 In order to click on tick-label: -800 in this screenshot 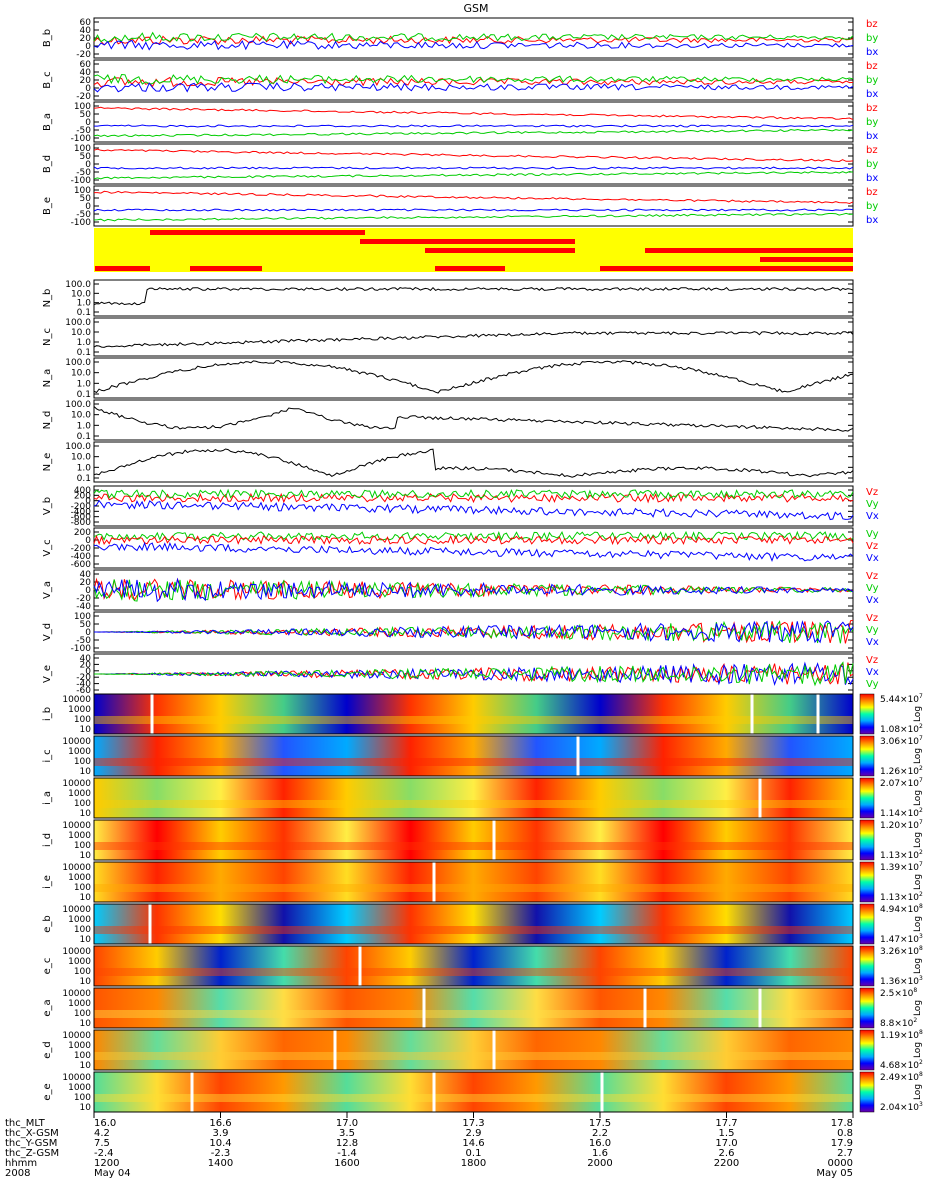, I will do `click(81, 523)`.